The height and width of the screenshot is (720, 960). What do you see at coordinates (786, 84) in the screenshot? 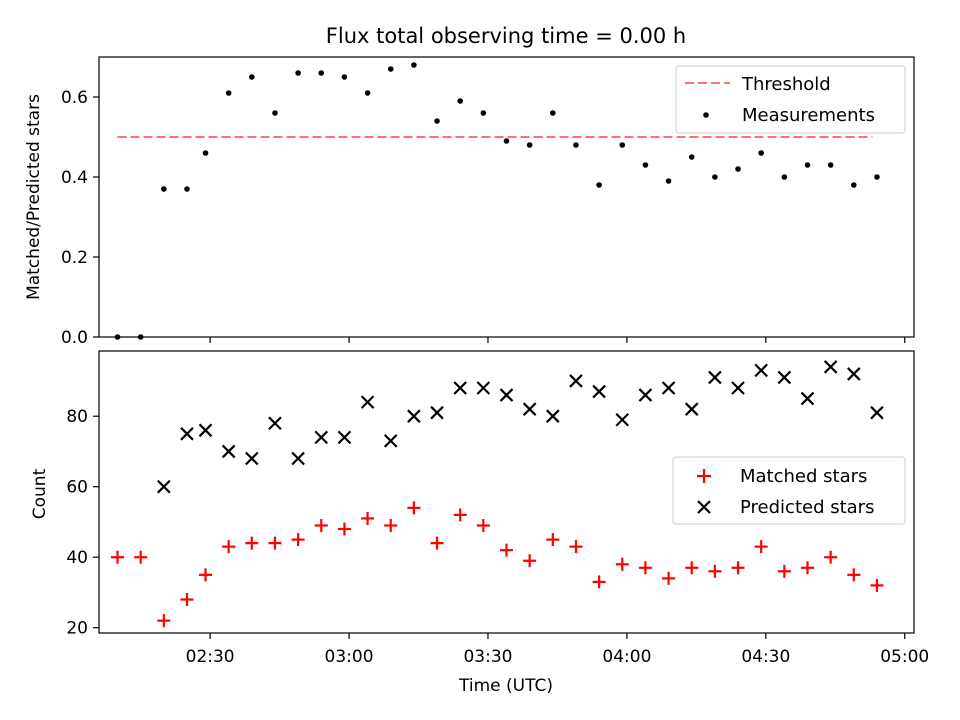
I see `legend-threshold-label: Threshold` at bounding box center [786, 84].